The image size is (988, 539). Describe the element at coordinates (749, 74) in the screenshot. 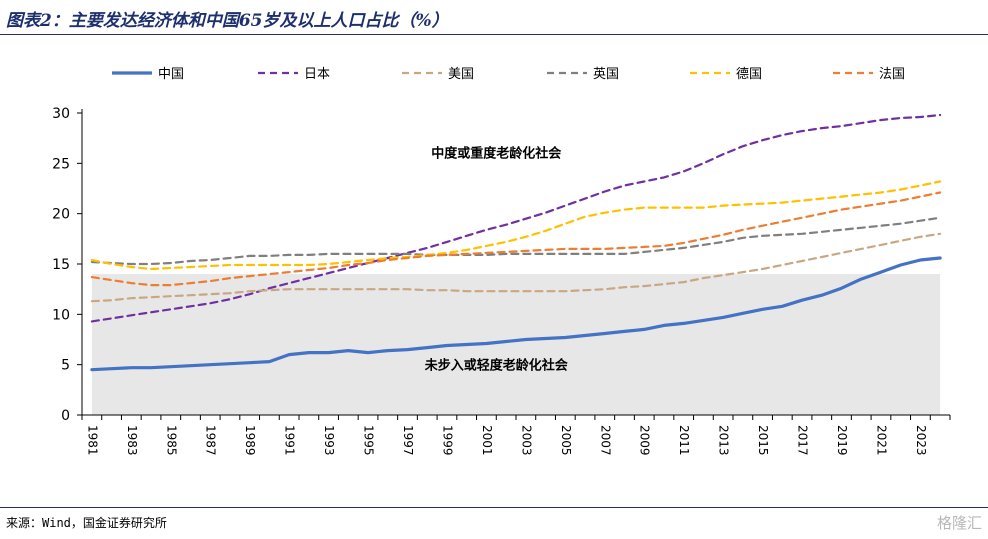

I see `legend-label: 德国` at that location.